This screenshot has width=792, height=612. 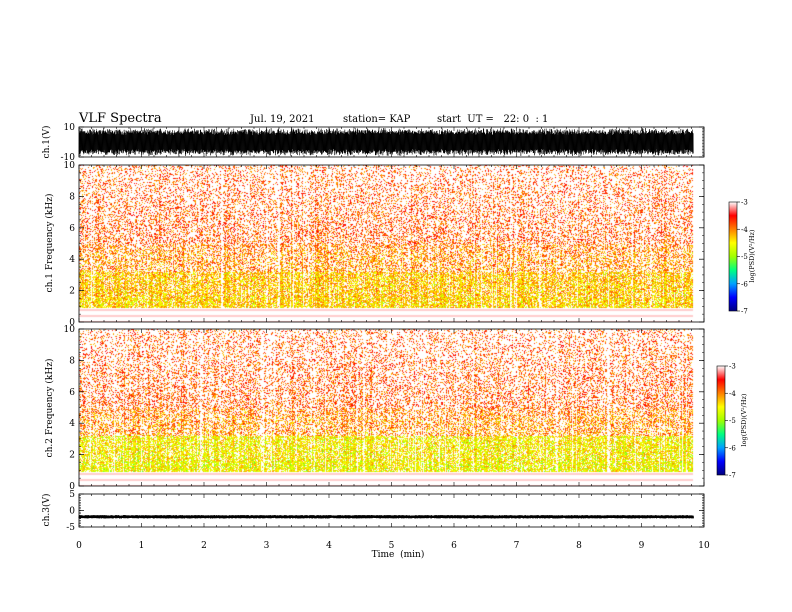 What do you see at coordinates (120, 118) in the screenshot?
I see `figure-title: VLF Spectra` at bounding box center [120, 118].